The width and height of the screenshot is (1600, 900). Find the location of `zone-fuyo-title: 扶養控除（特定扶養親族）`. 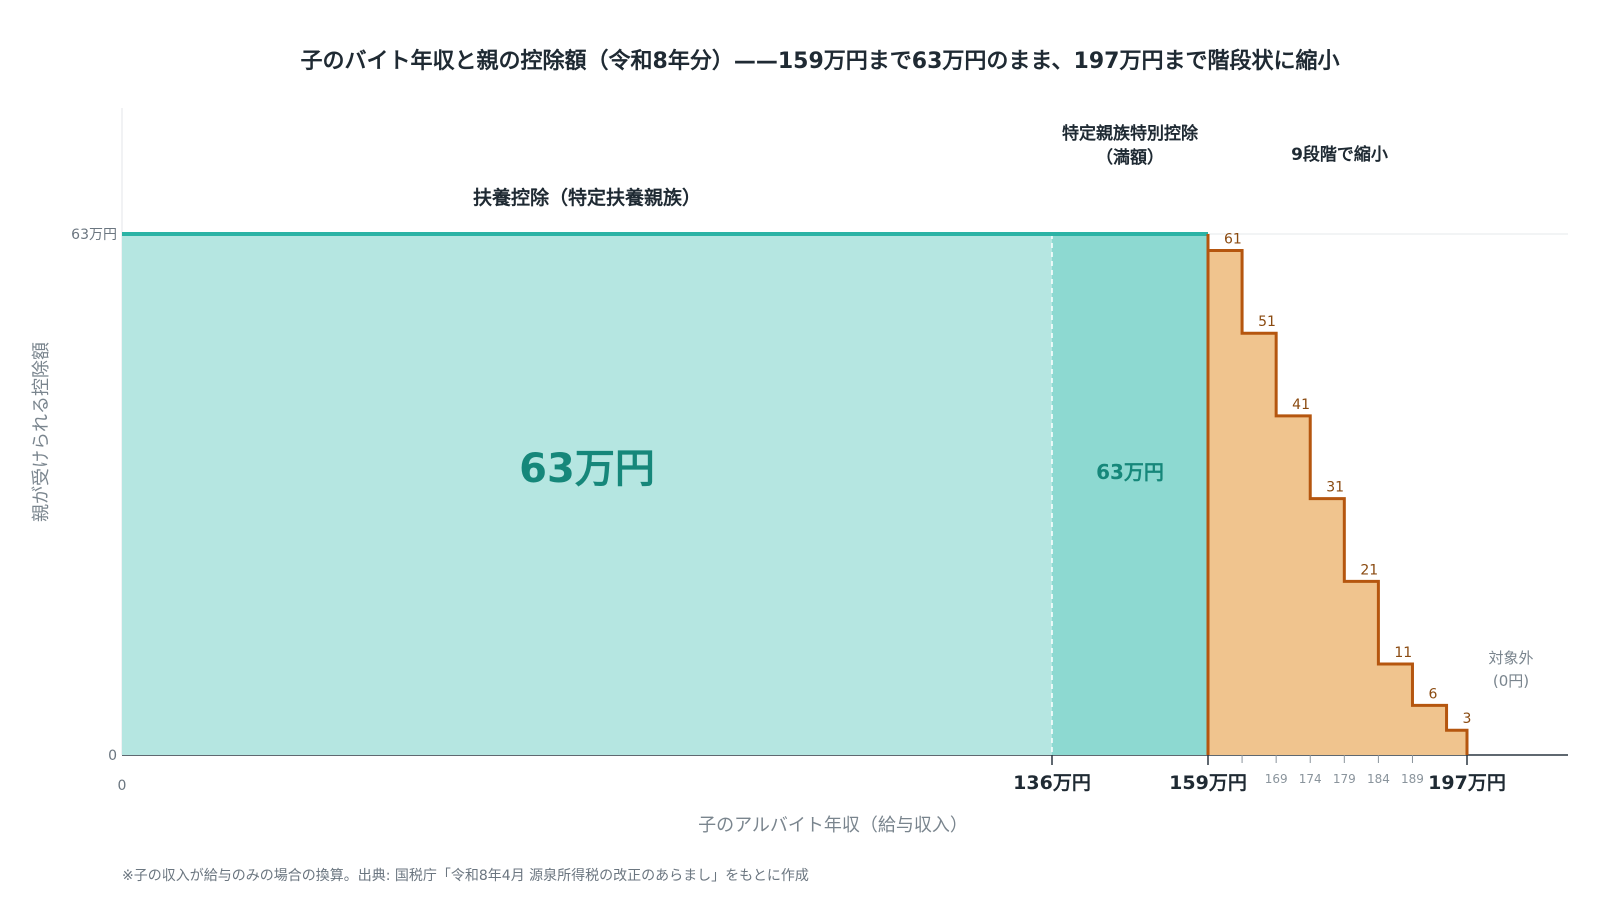

zone-fuyo-title: 扶養控除（特定扶養親族） is located at coordinates (587, 197).